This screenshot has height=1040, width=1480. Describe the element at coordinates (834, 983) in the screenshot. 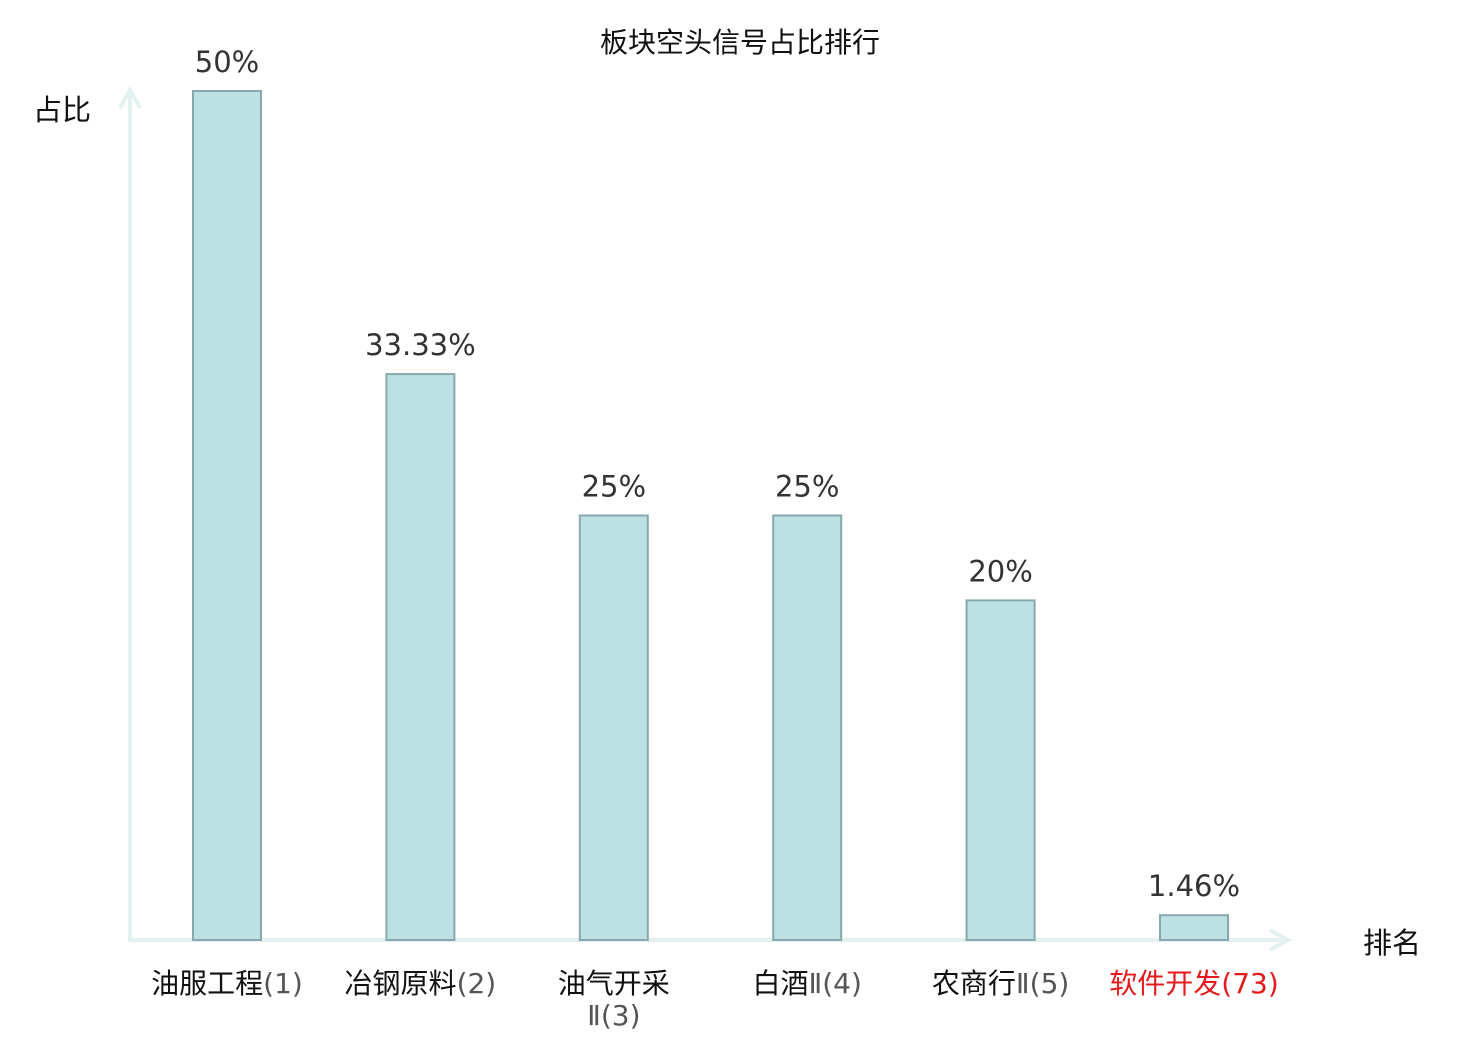

I see `x-tick-rank: Ⅱ(4)` at that location.